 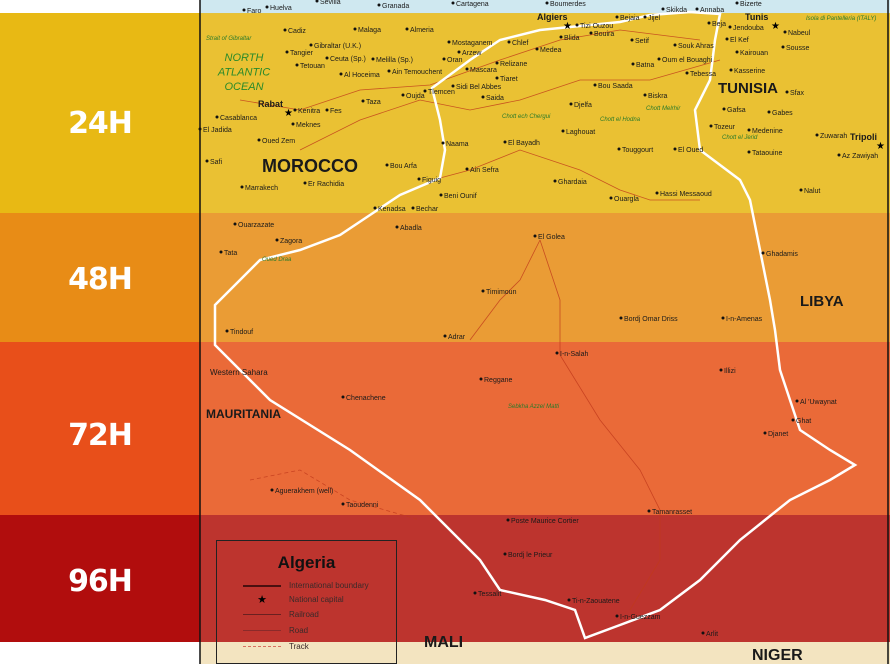 What do you see at coordinates (749, 71) in the screenshot?
I see `city-label: Kasserine` at bounding box center [749, 71].